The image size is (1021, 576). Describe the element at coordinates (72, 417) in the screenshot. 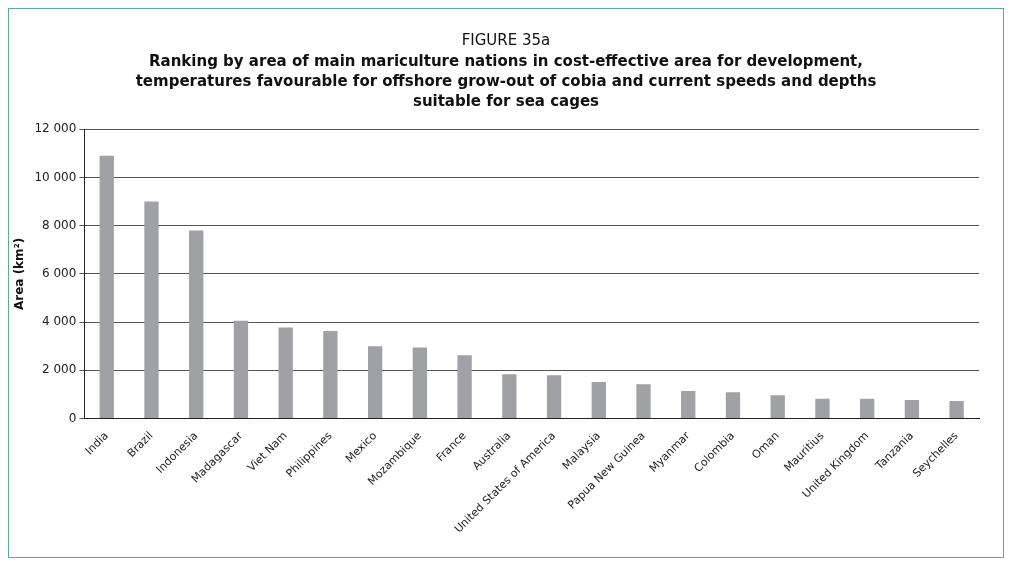

I see `y-tick-label: 0` at that location.